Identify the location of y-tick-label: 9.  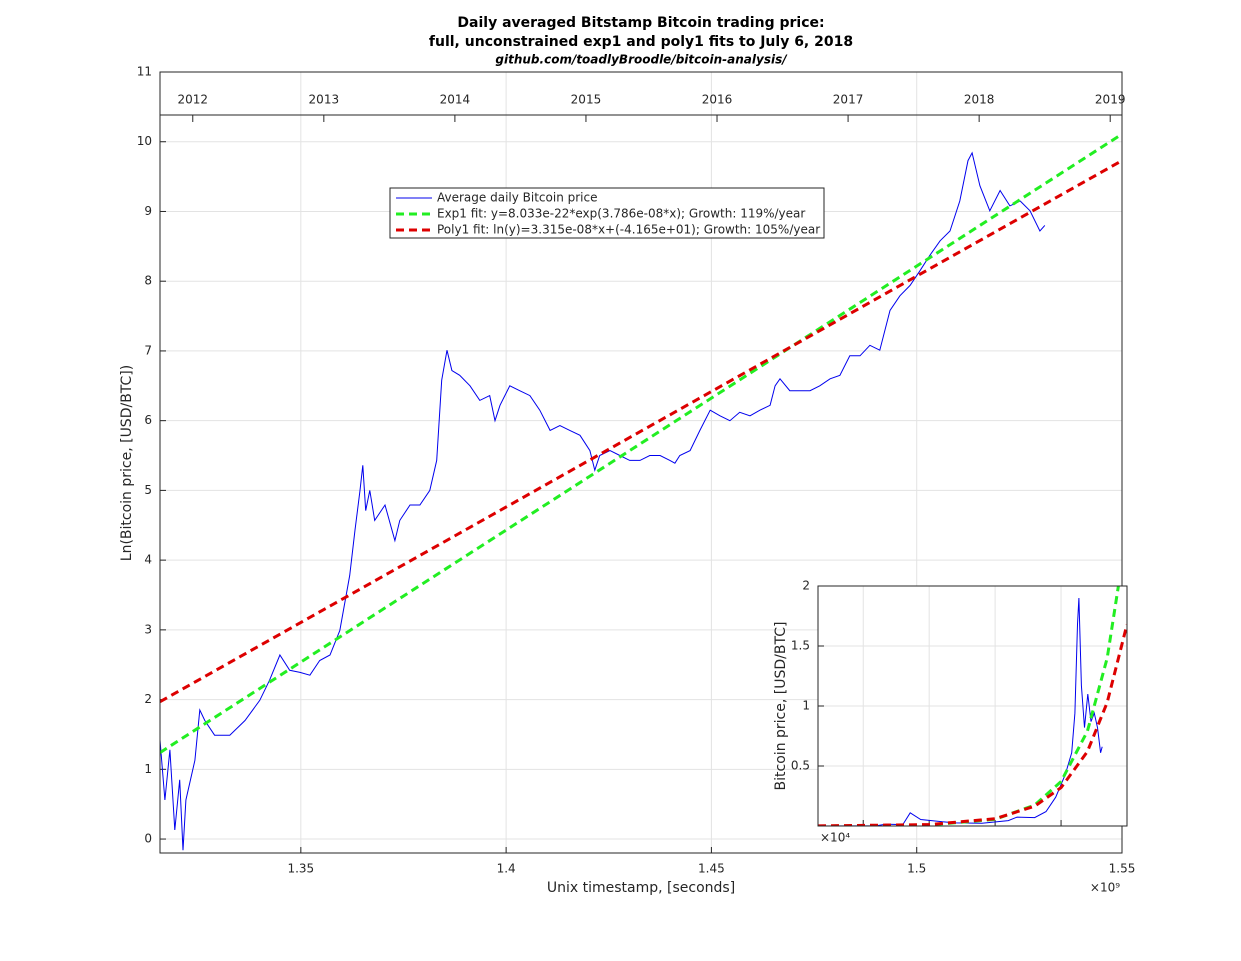
(148, 211).